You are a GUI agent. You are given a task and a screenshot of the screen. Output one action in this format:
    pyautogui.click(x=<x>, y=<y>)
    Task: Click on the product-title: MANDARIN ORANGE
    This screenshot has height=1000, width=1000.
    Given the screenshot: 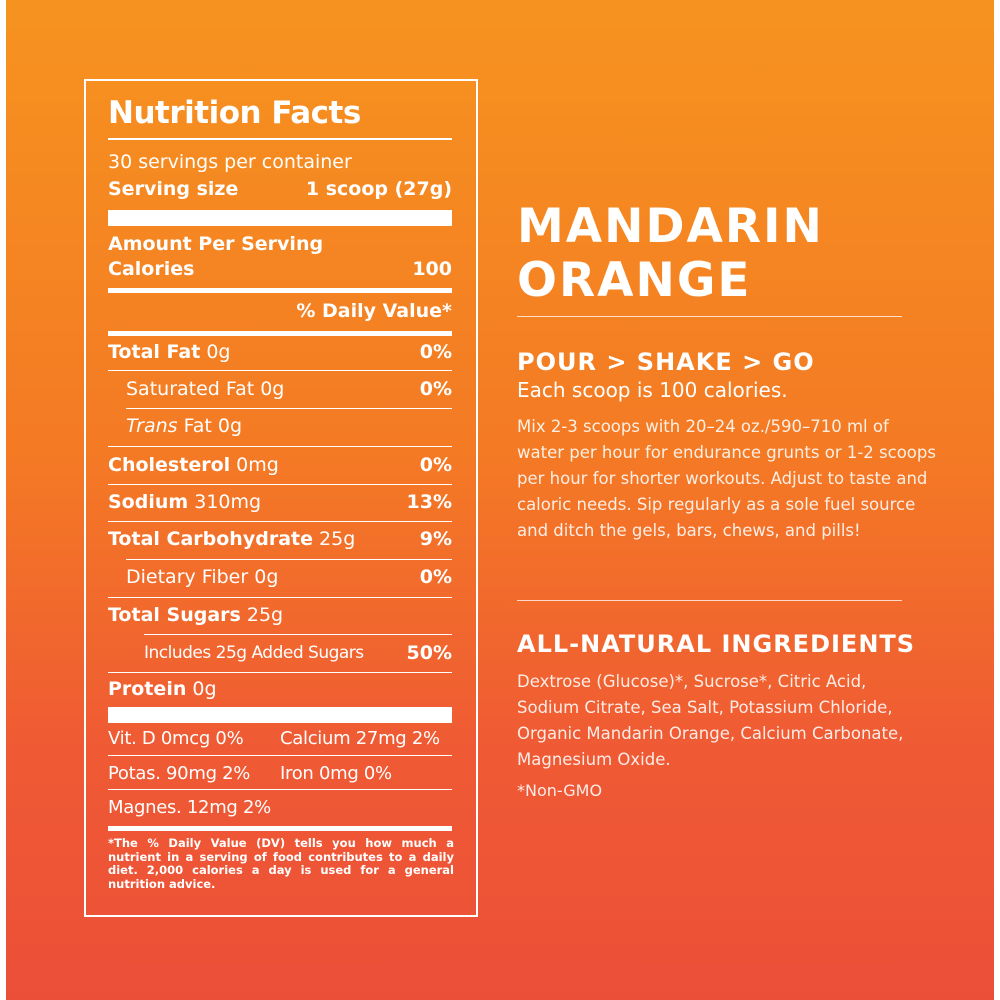 What is the action you would take?
    pyautogui.click(x=670, y=254)
    